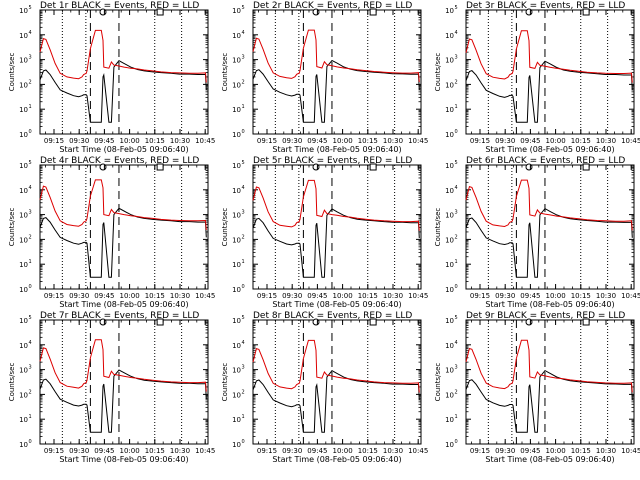 Image resolution: width=640 pixels, height=480 pixels. Describe the element at coordinates (332, 316) in the screenshot. I see `panel-title: Det 8r BLACK = Events, RED = LLD` at that location.